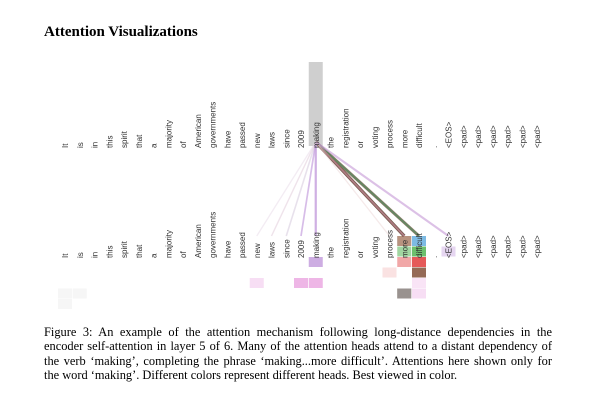 Image resolution: width=600 pixels, height=409 pixels. What do you see at coordinates (183, 144) in the screenshot?
I see `top-token-8: of` at bounding box center [183, 144].